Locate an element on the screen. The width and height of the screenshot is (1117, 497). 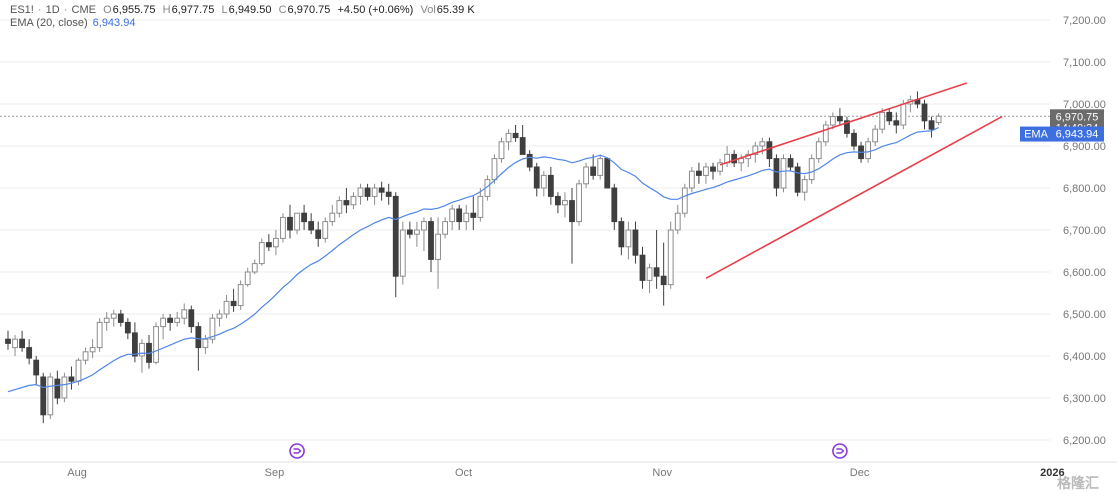
x-axis: AugSepOctNovDec2026Feb is located at coordinates (565, 473).